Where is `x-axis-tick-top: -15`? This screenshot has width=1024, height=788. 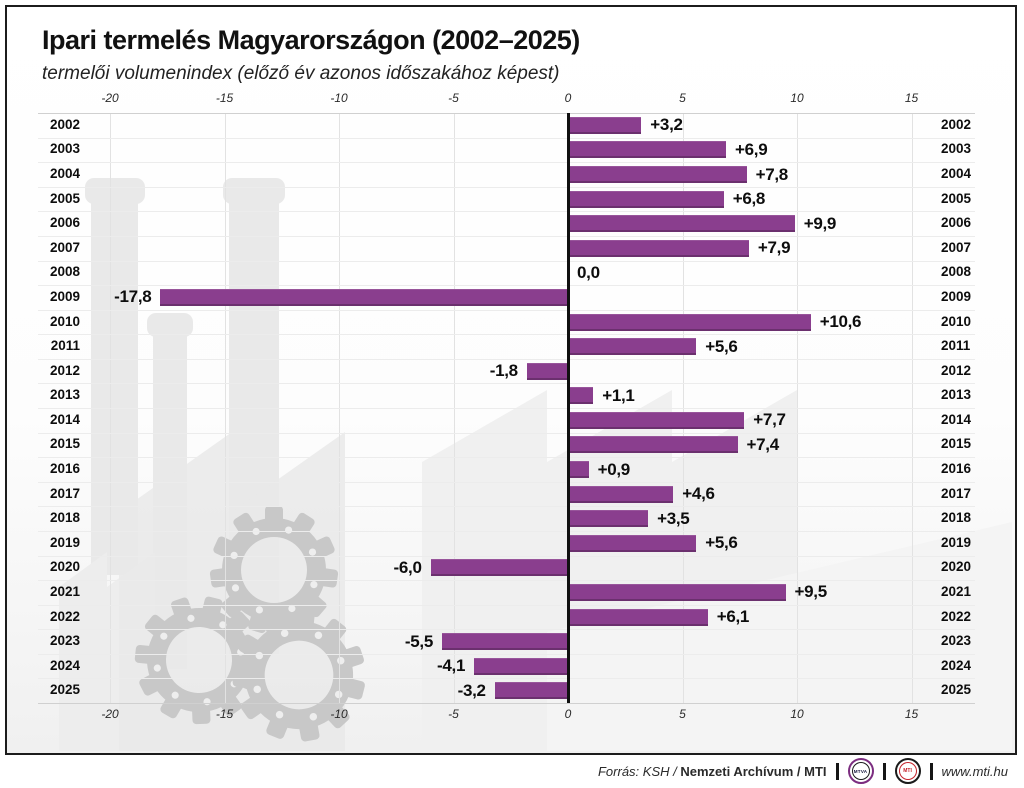 x-axis-tick-top: -15 is located at coordinates (224, 98).